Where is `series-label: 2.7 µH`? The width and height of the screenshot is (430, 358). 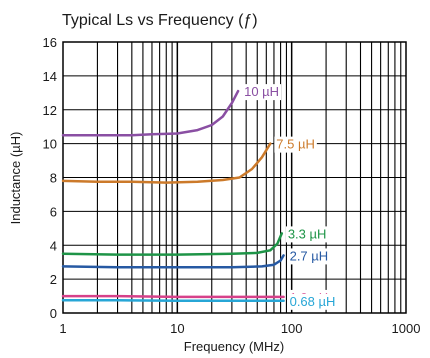 series-label: 2.7 µH is located at coordinates (309, 255).